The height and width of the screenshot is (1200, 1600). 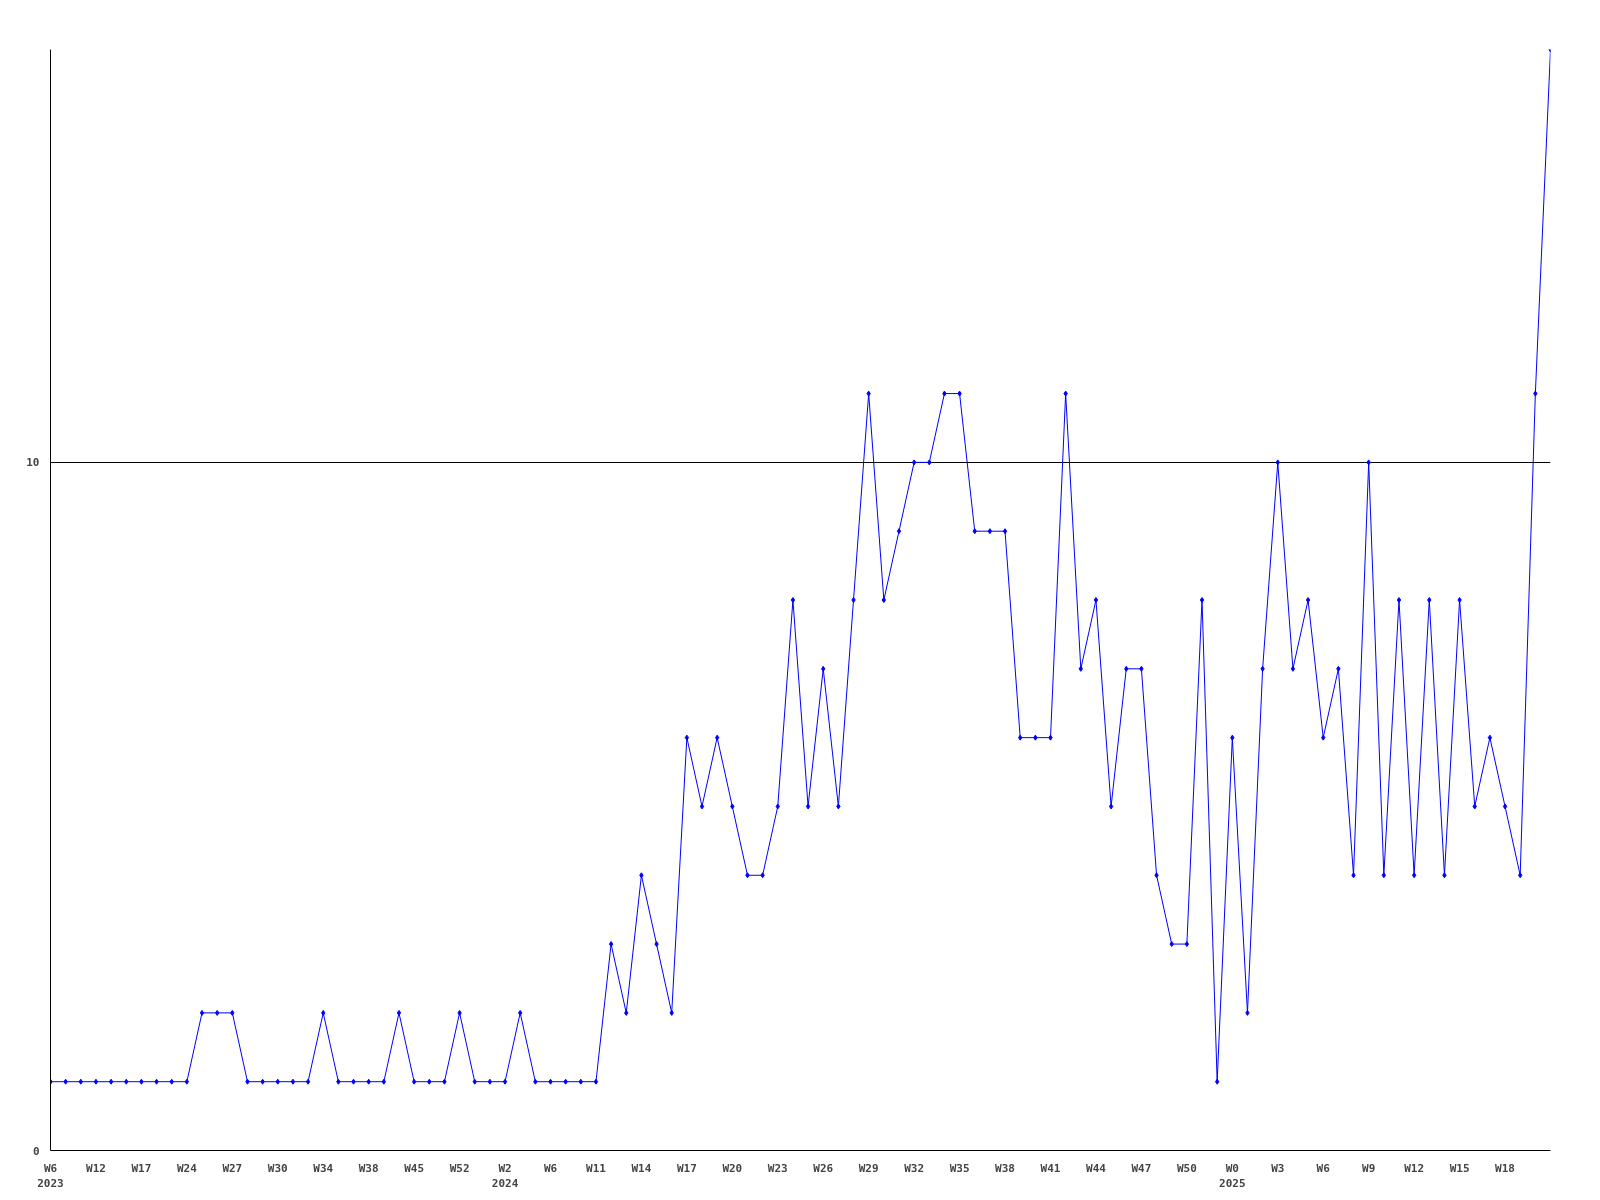 What do you see at coordinates (1050, 1168) in the screenshot?
I see `x-tick-label: W41` at bounding box center [1050, 1168].